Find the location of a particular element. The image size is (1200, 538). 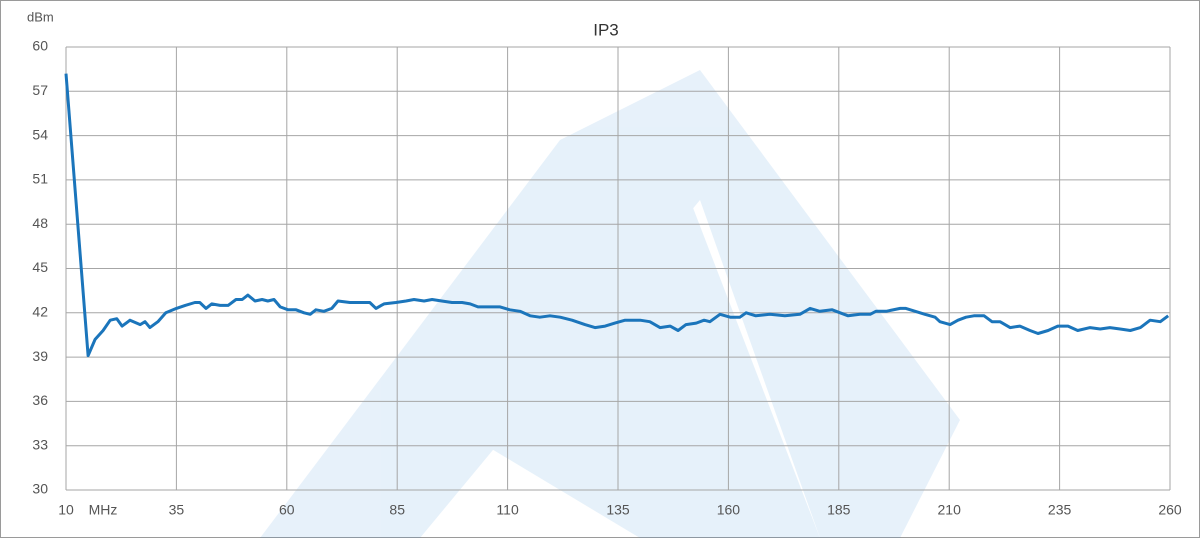

x-tick-label: 210 is located at coordinates (950, 510).